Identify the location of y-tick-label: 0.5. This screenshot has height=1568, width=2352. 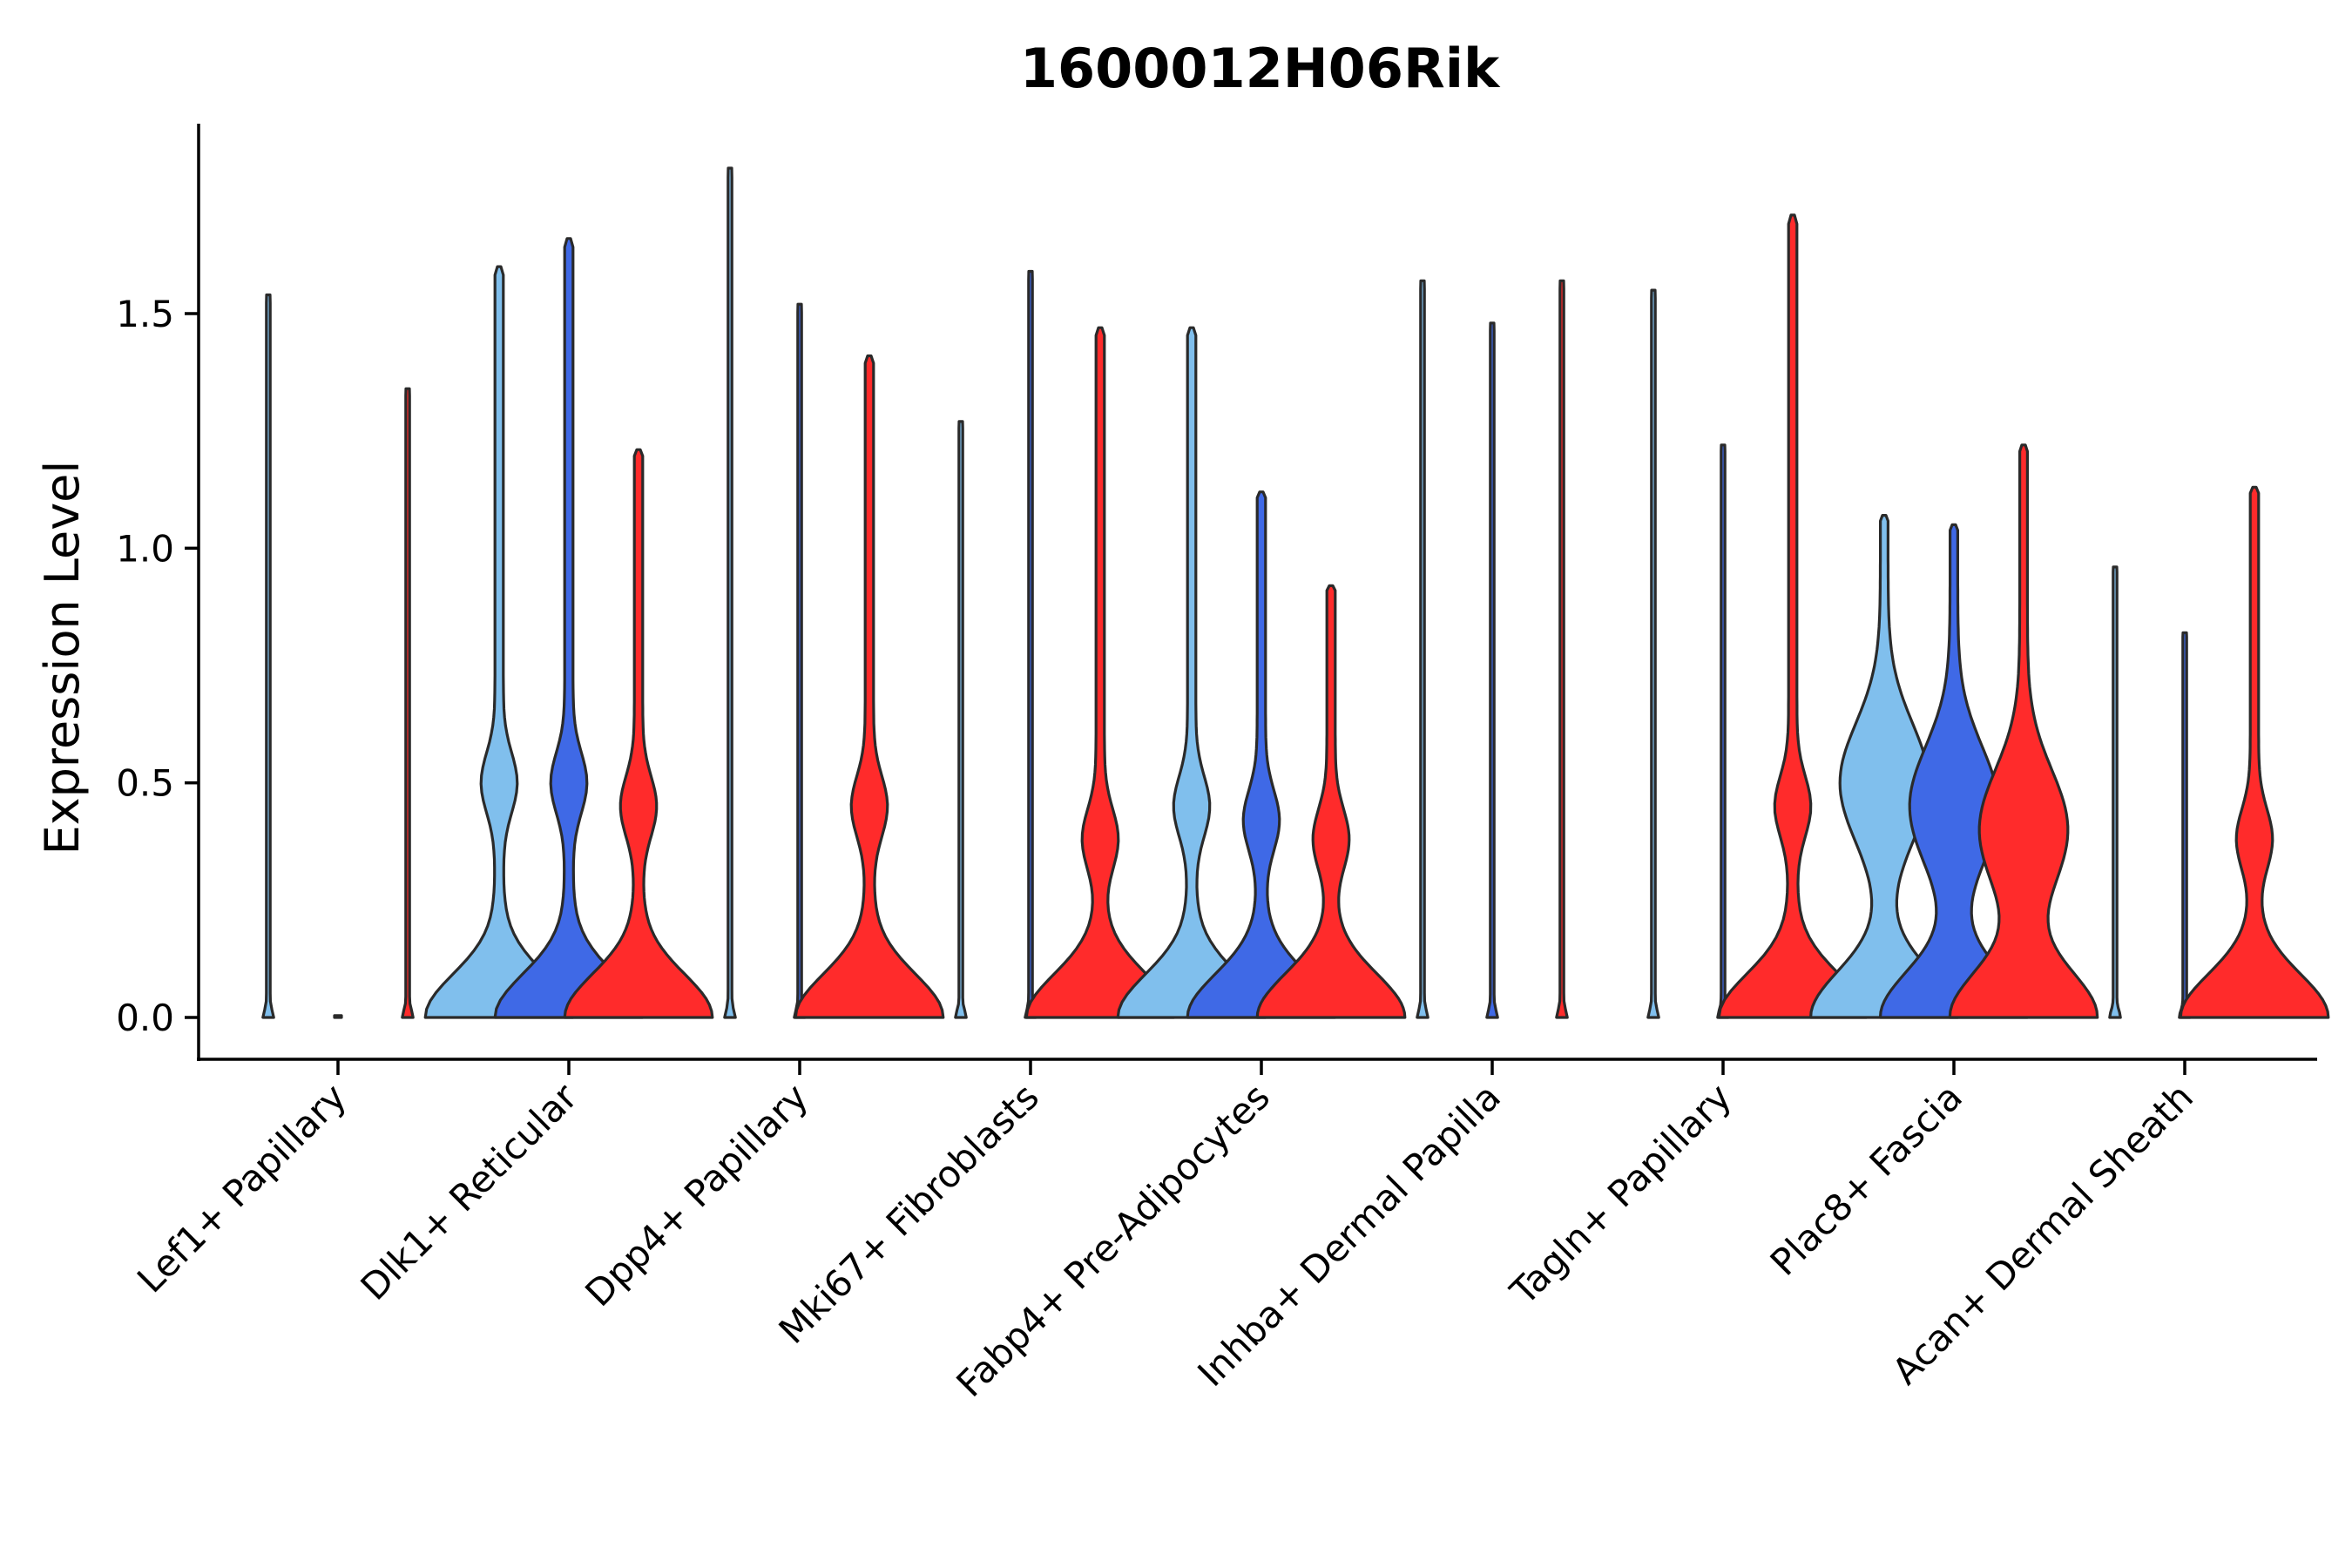
(145, 783).